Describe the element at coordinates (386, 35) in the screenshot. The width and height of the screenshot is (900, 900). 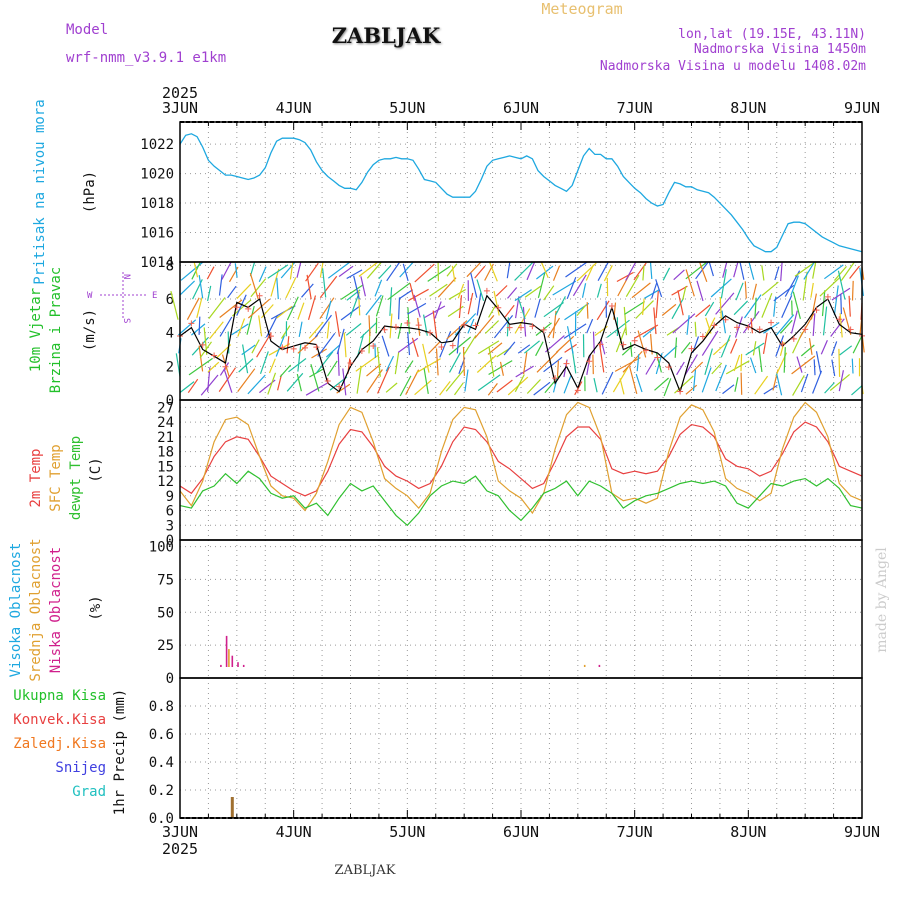
I see `title: ZABLJAK` at that location.